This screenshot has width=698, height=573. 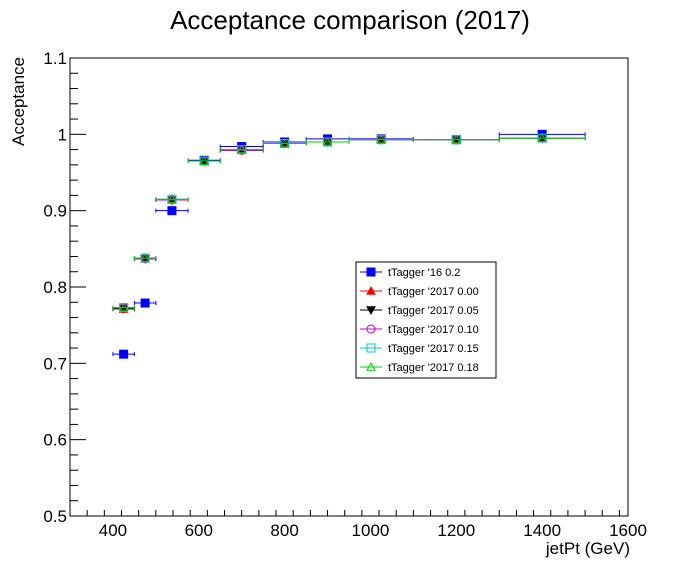 What do you see at coordinates (542, 530) in the screenshot?
I see `x-tick-label: 1400` at bounding box center [542, 530].